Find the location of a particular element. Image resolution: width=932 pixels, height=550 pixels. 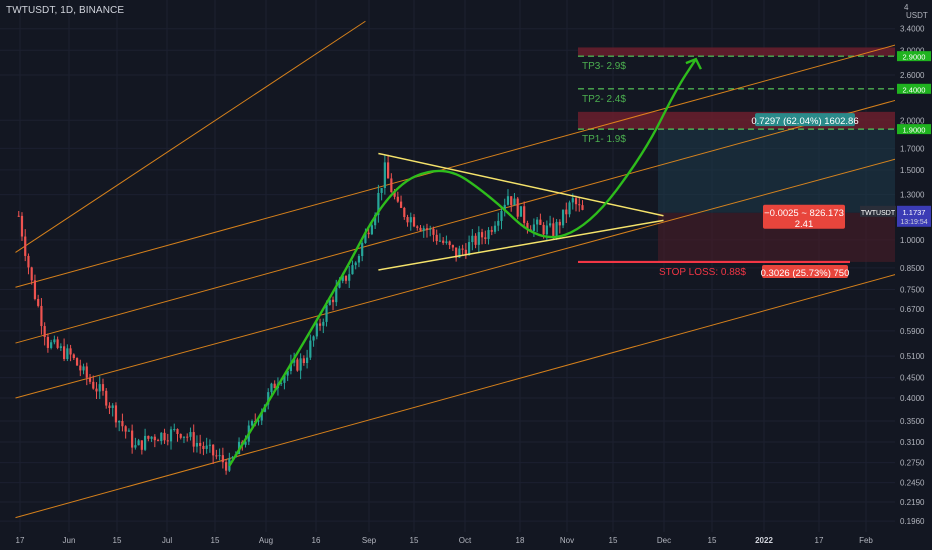

target-price-tag-text: 2.9000 is located at coordinates (914, 57).